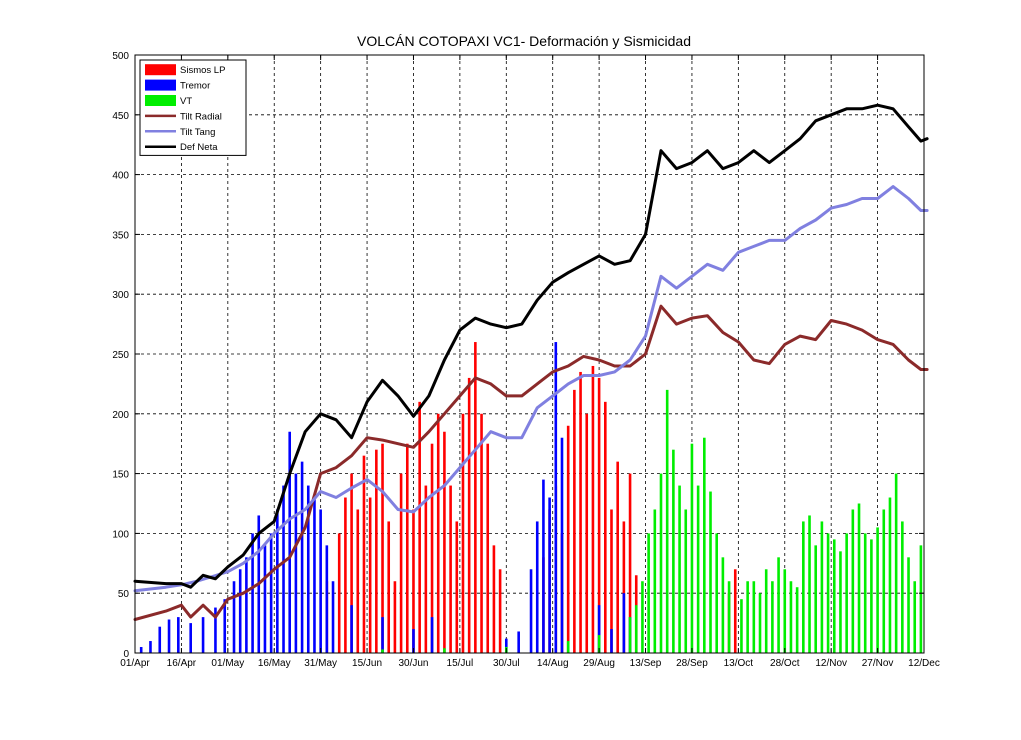  What do you see at coordinates (120, 176) in the screenshot?
I see `y-tick-label: 400` at bounding box center [120, 176].